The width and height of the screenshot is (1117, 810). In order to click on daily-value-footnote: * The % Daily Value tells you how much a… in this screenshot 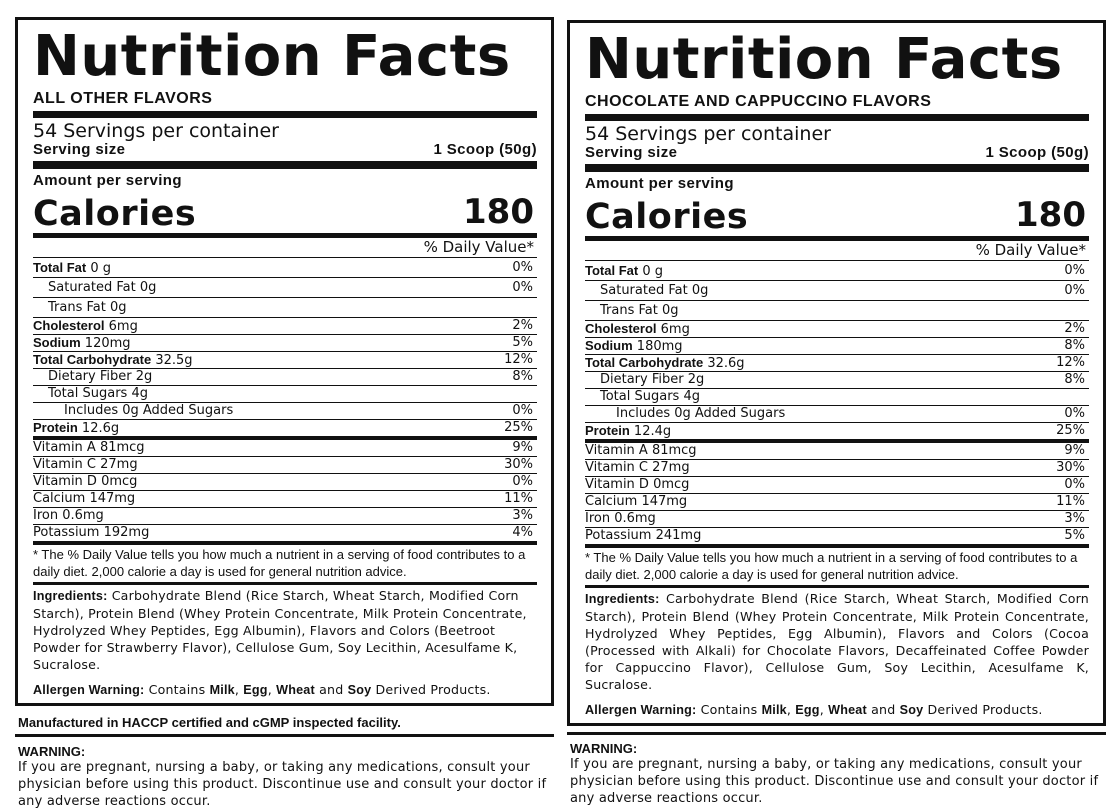, I will do `click(285, 565)`.